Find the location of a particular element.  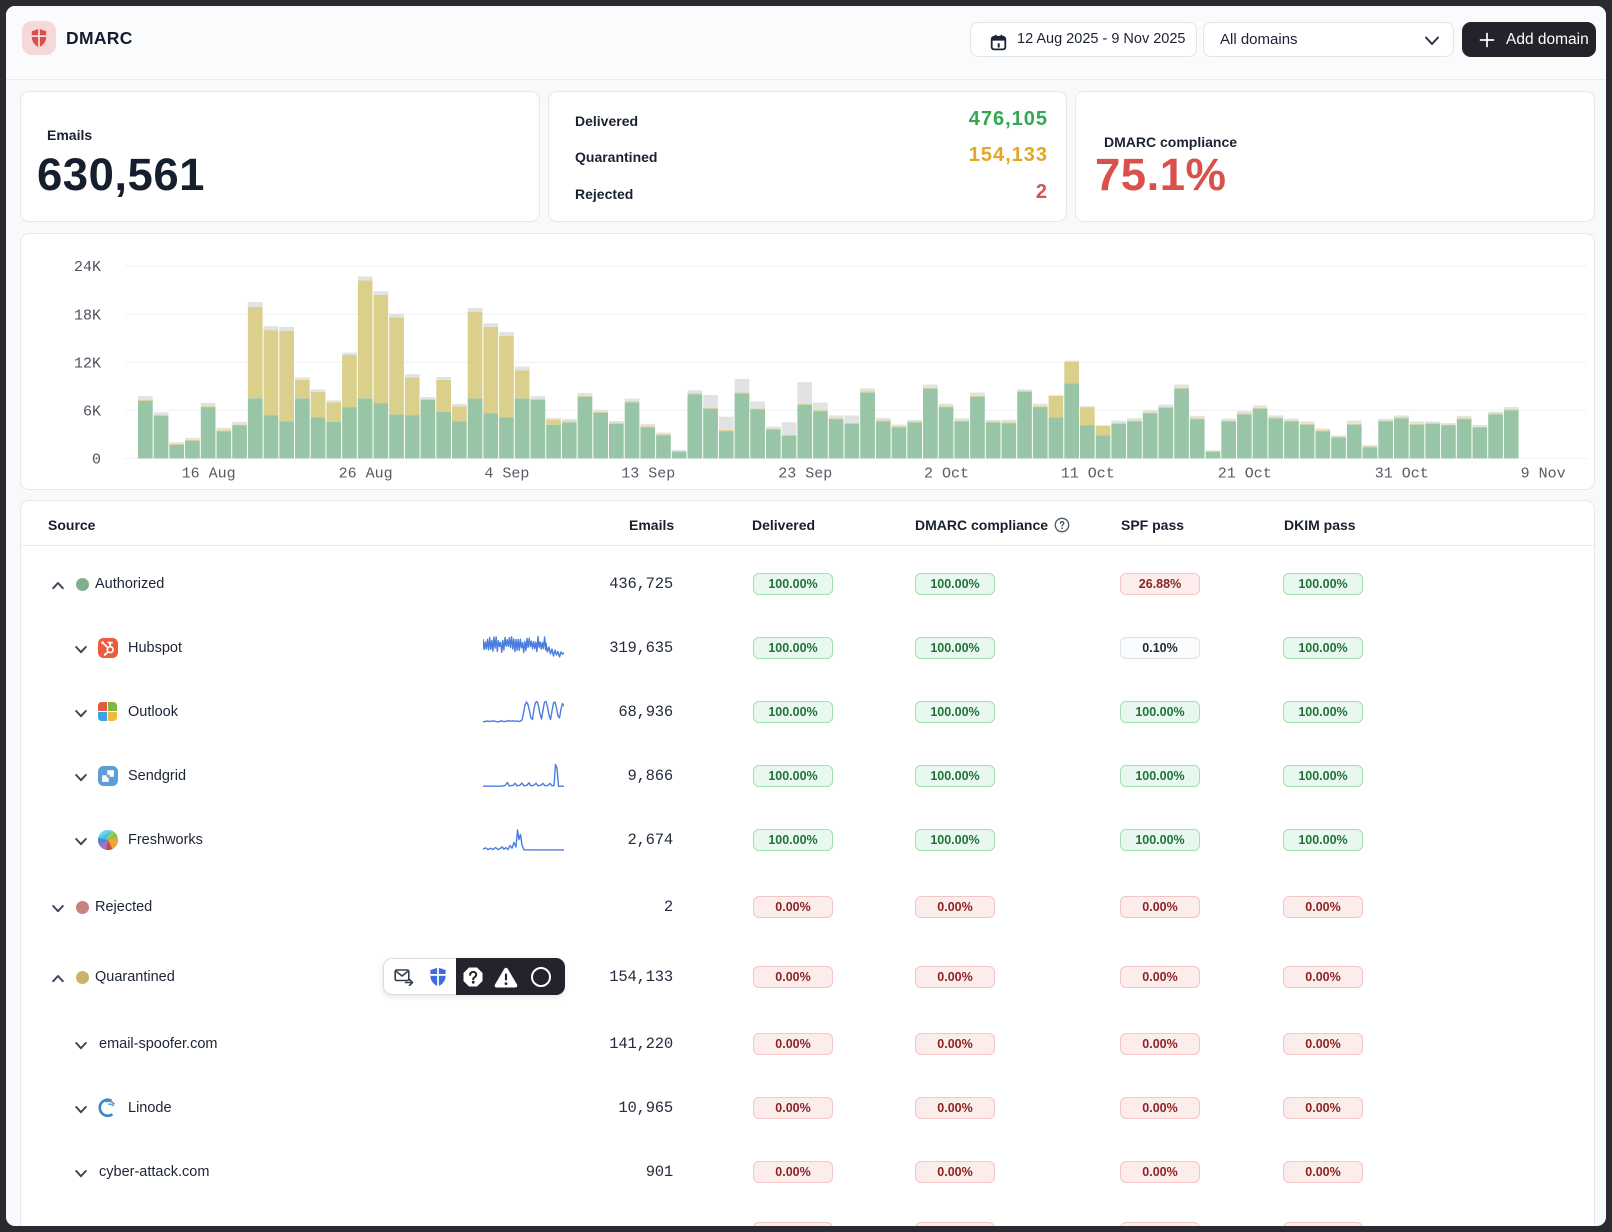

svg-text: 0 is located at coordinates (96, 460).